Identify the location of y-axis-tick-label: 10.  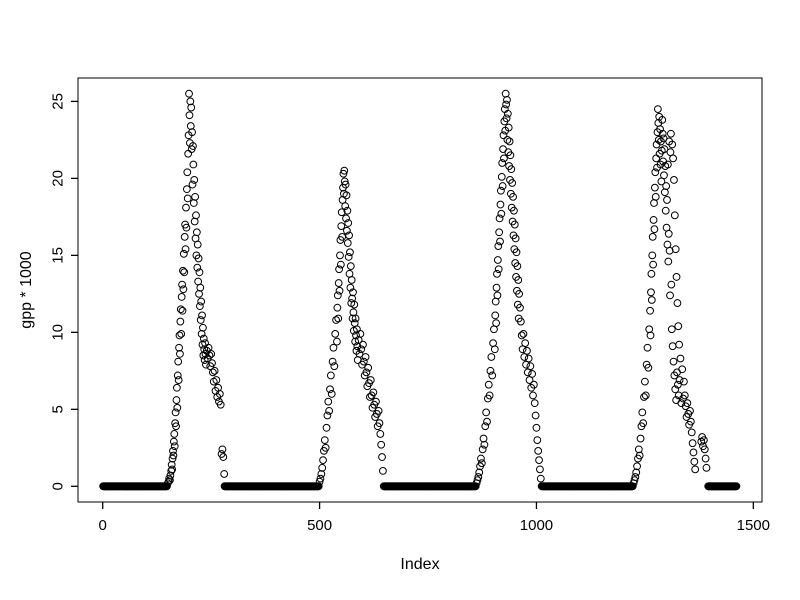
(58, 332).